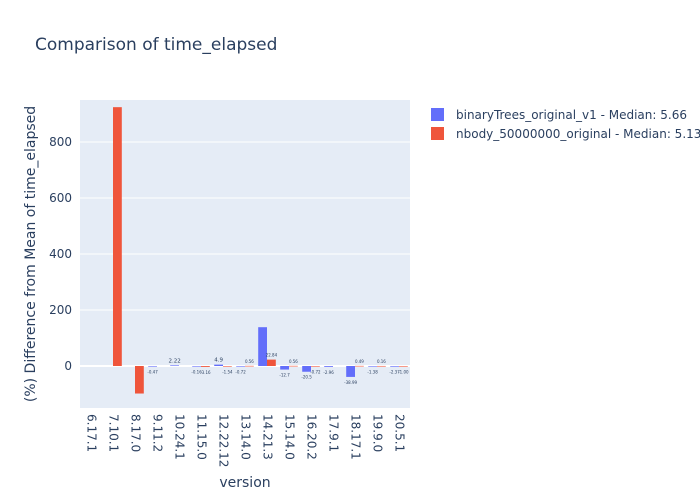 This screenshot has height=500, width=700. What do you see at coordinates (272, 355) in the screenshot?
I see `bar-label: 22.84` at bounding box center [272, 355].